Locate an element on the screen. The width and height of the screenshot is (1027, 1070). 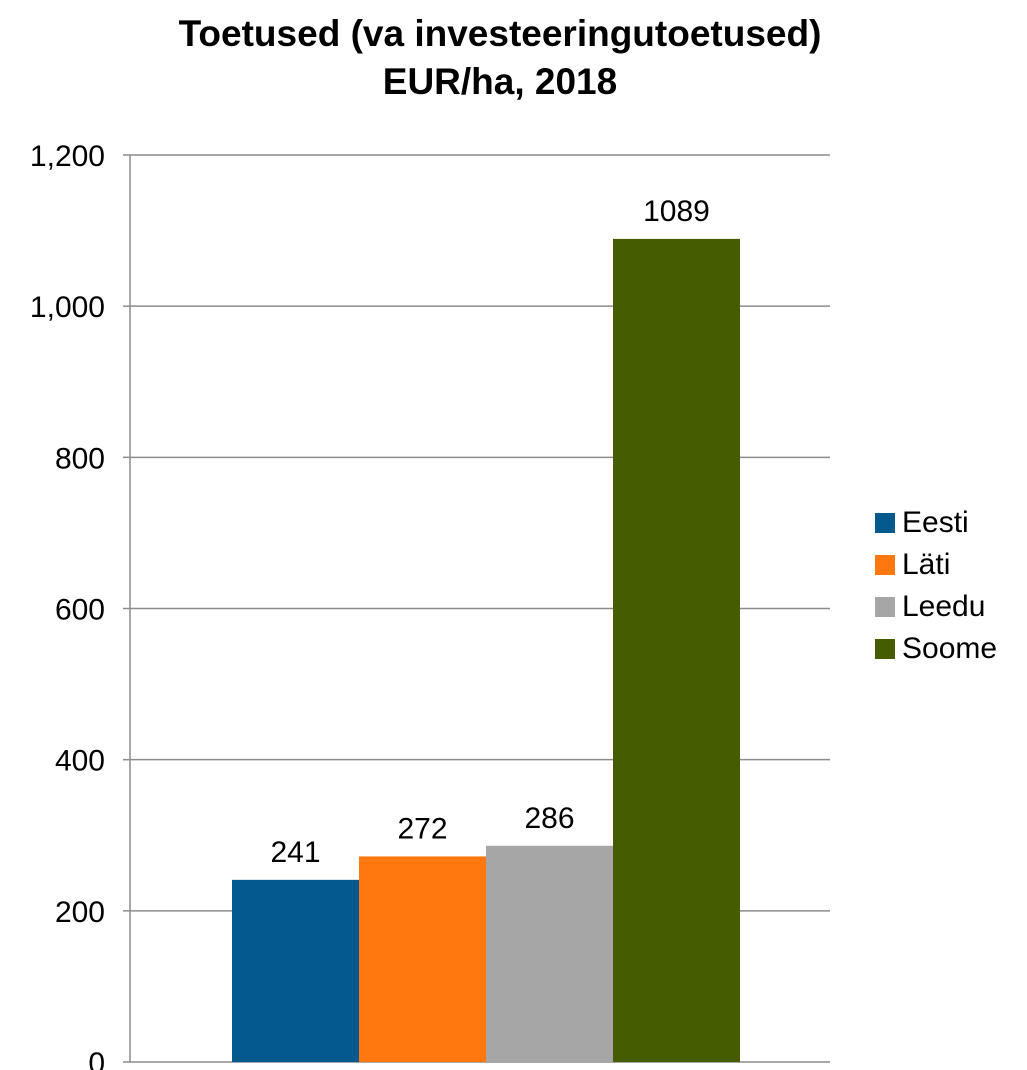
bar-leedu is located at coordinates (549, 953).